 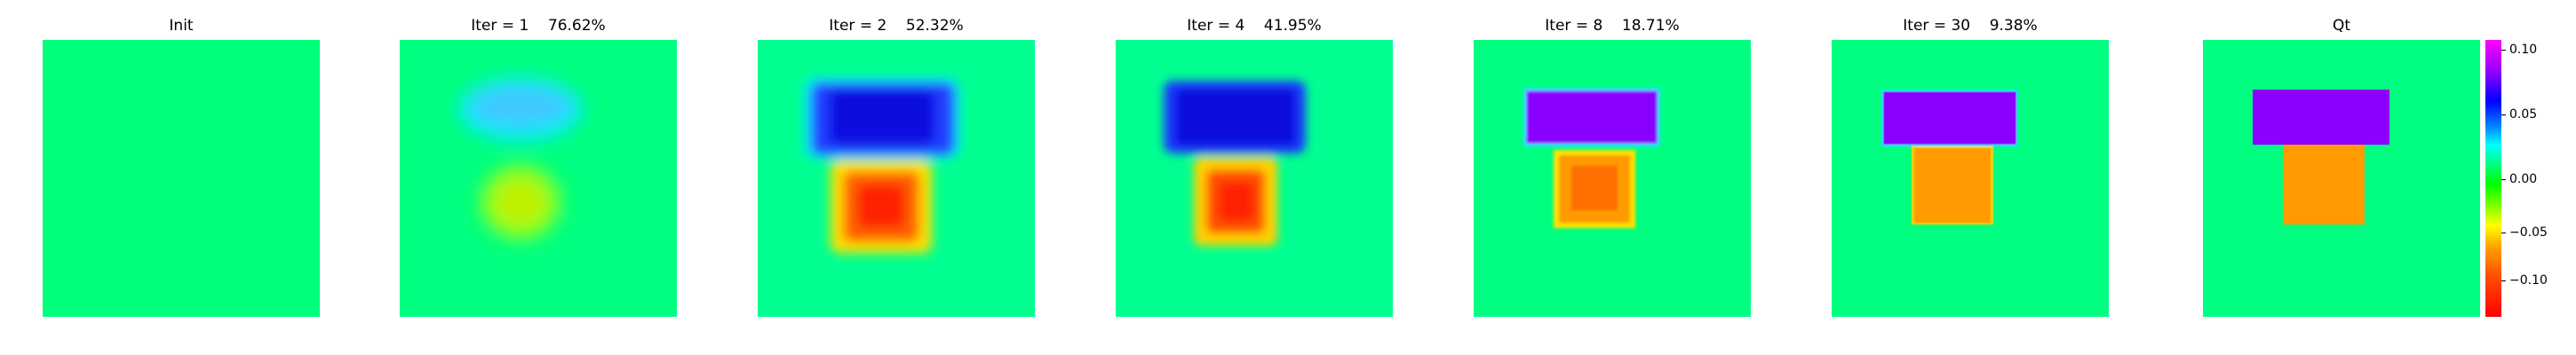 I want to click on tick-label: −0.05, so click(x=2528, y=232).